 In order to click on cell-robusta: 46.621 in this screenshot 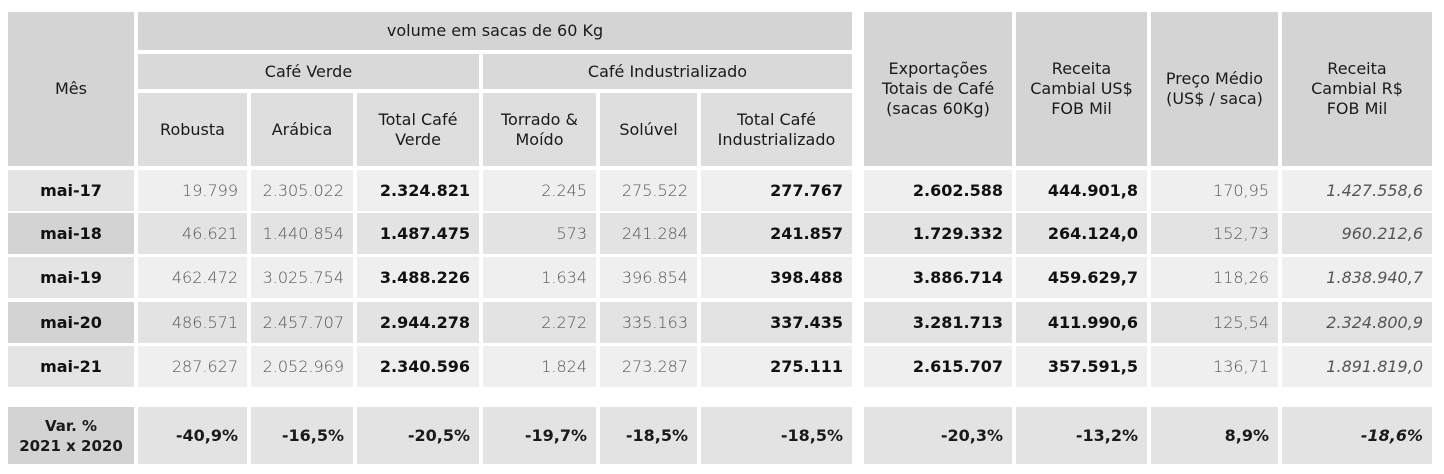, I will do `click(192, 233)`.